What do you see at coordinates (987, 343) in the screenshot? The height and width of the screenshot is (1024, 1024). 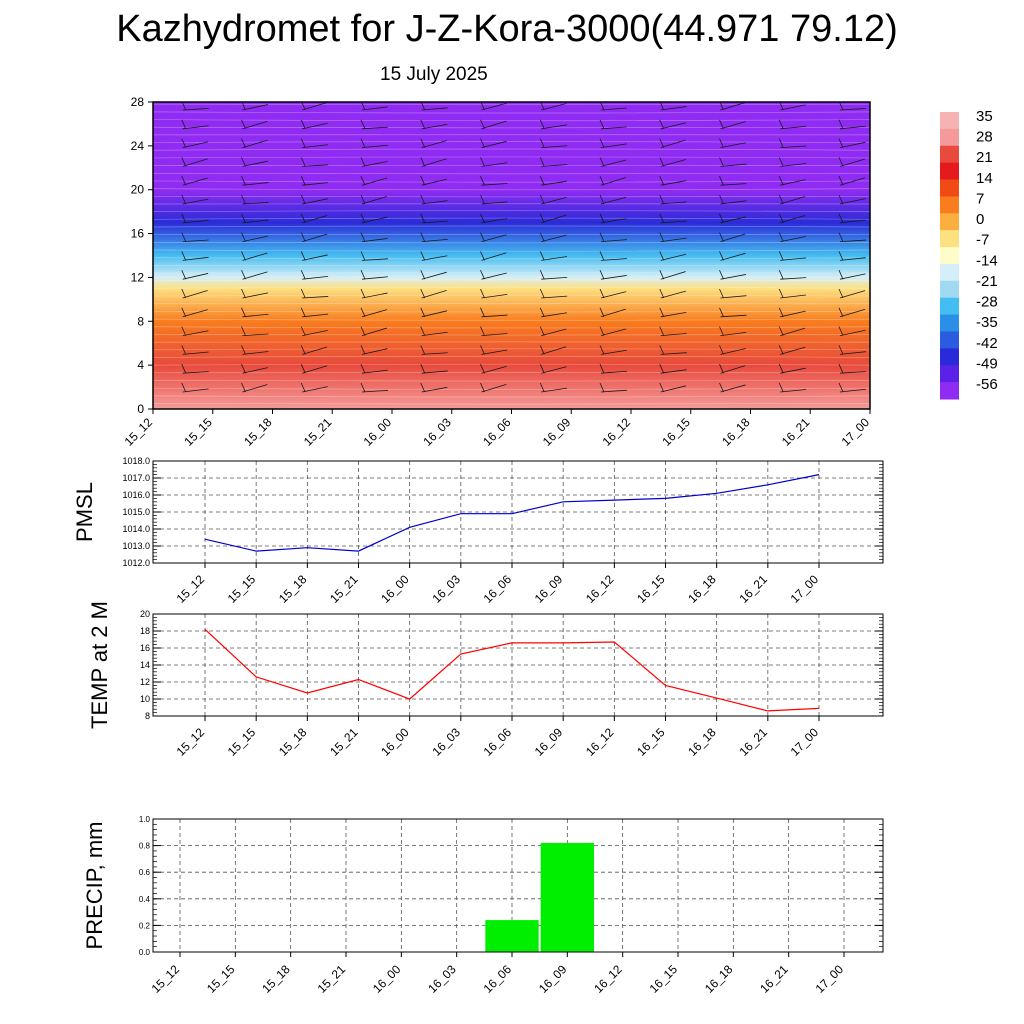 I see `colorbar-label: -42` at bounding box center [987, 343].